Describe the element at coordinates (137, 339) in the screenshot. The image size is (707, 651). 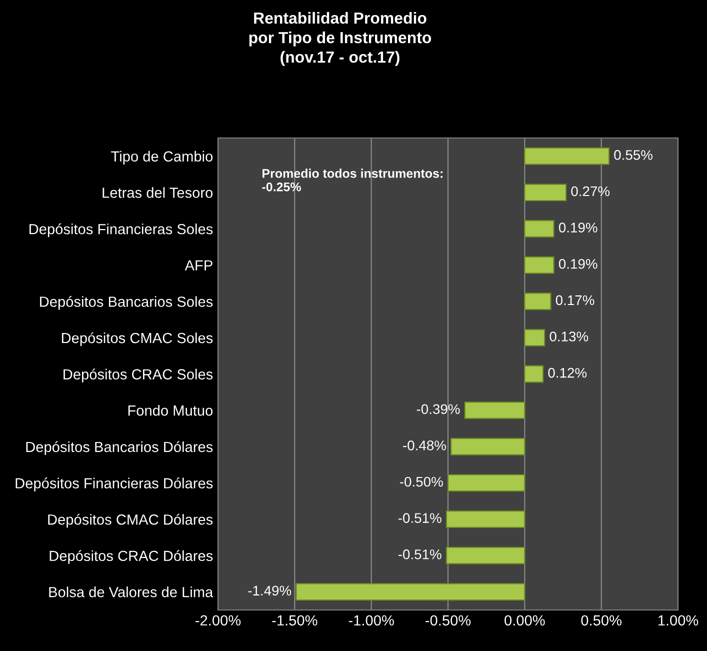
I see `y-tick-label: Depósitos CMAC Soles` at that location.